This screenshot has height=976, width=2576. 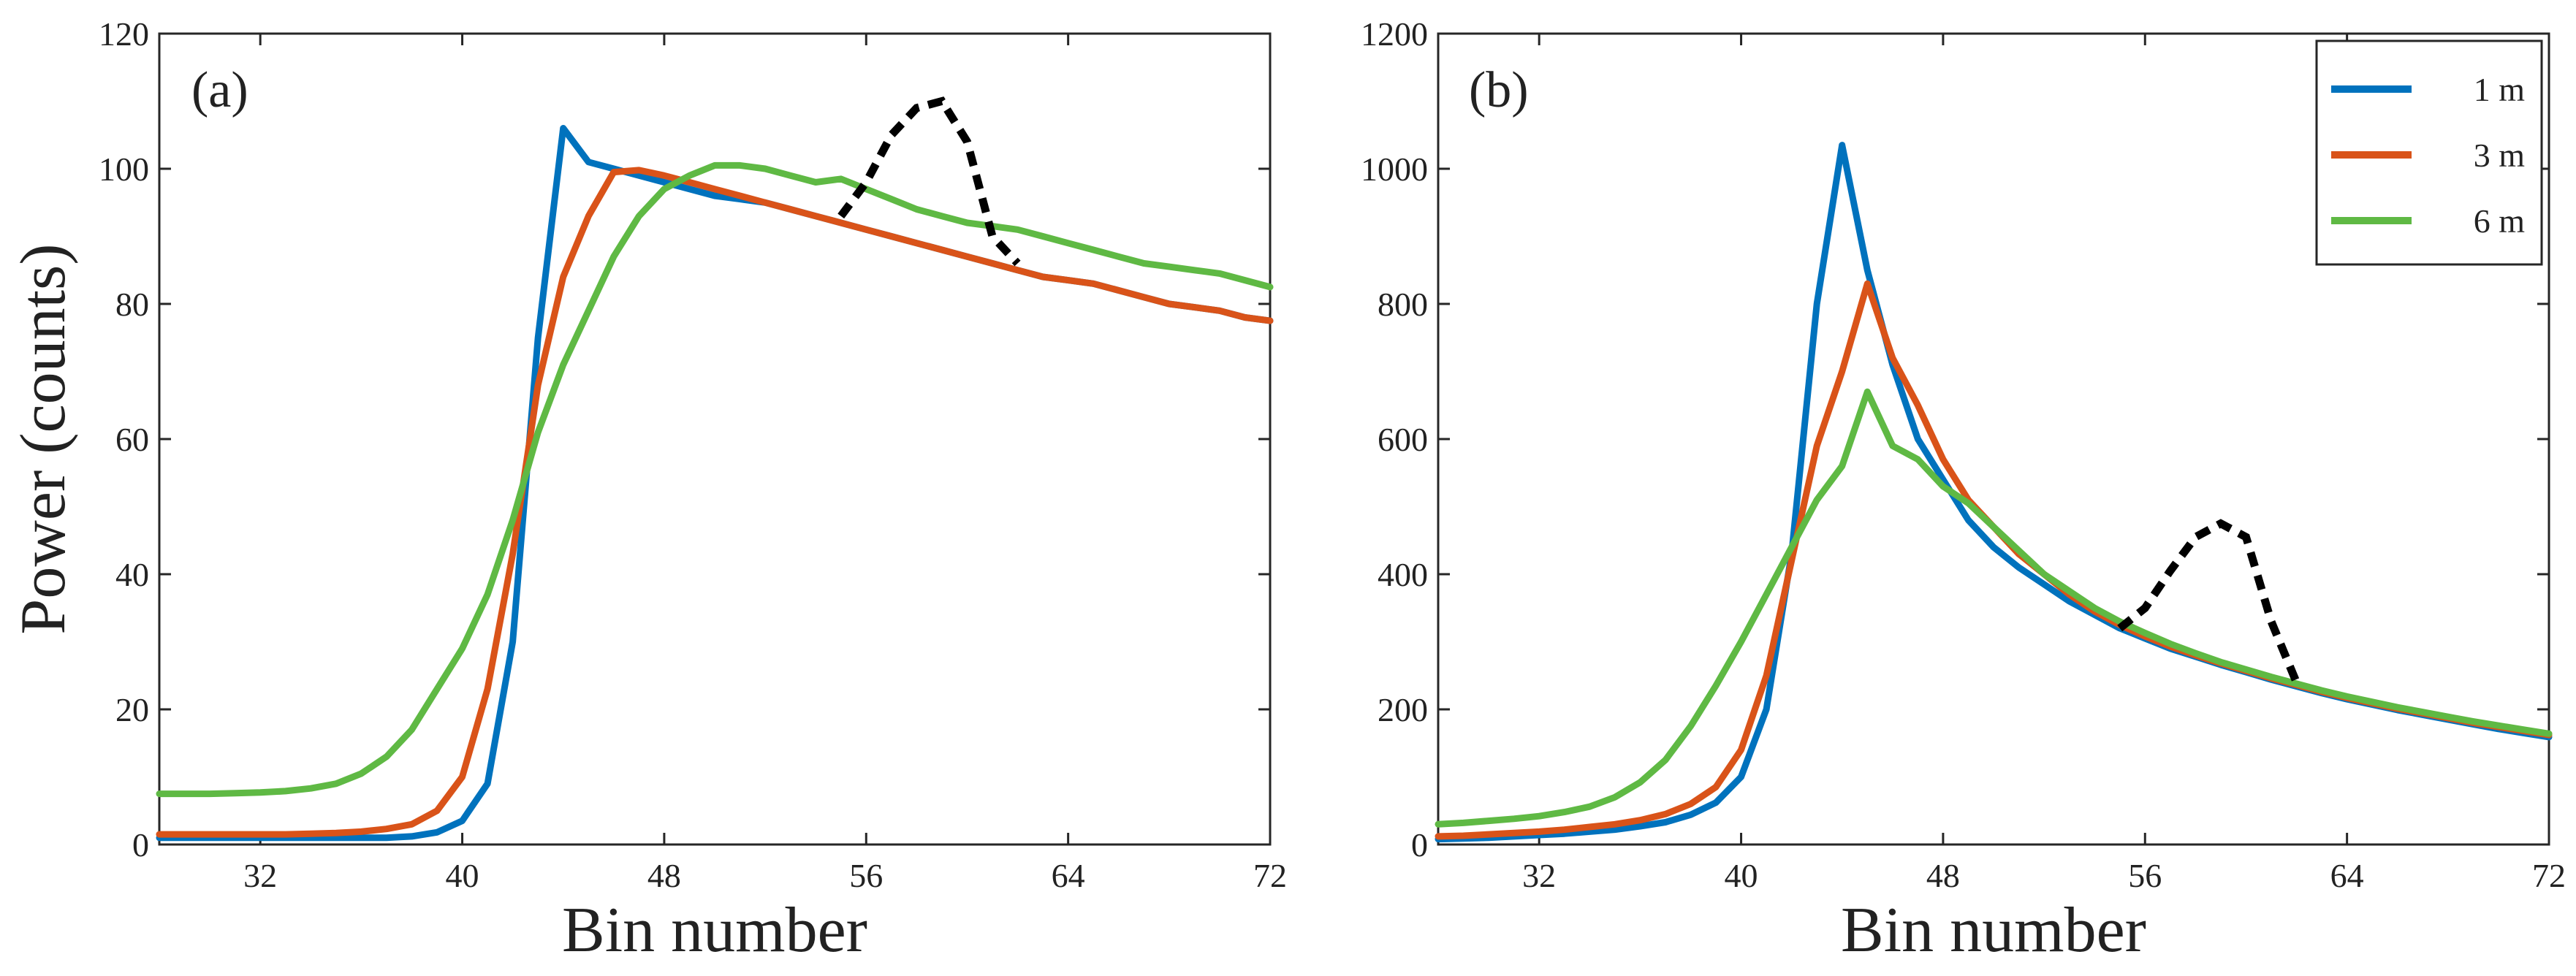 What do you see at coordinates (219, 90) in the screenshot?
I see `panel-a-label: (a)` at bounding box center [219, 90].